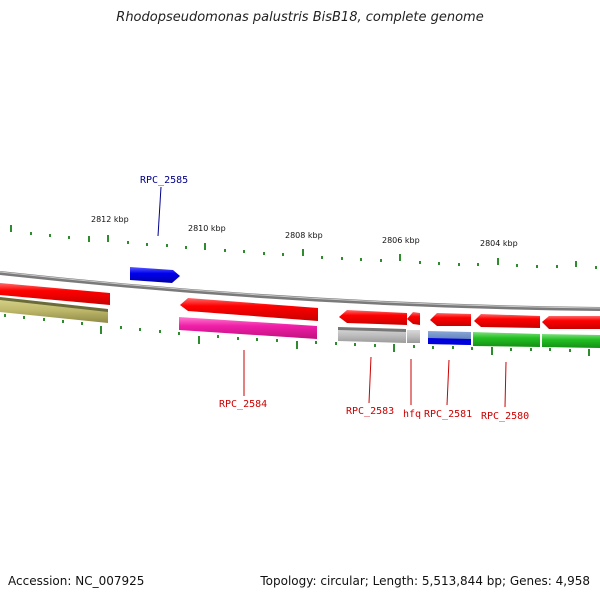 This screenshot has width=600, height=600. Describe the element at coordinates (55, 294) in the screenshot. I see `cds-arrow-left-offscreen` at that location.